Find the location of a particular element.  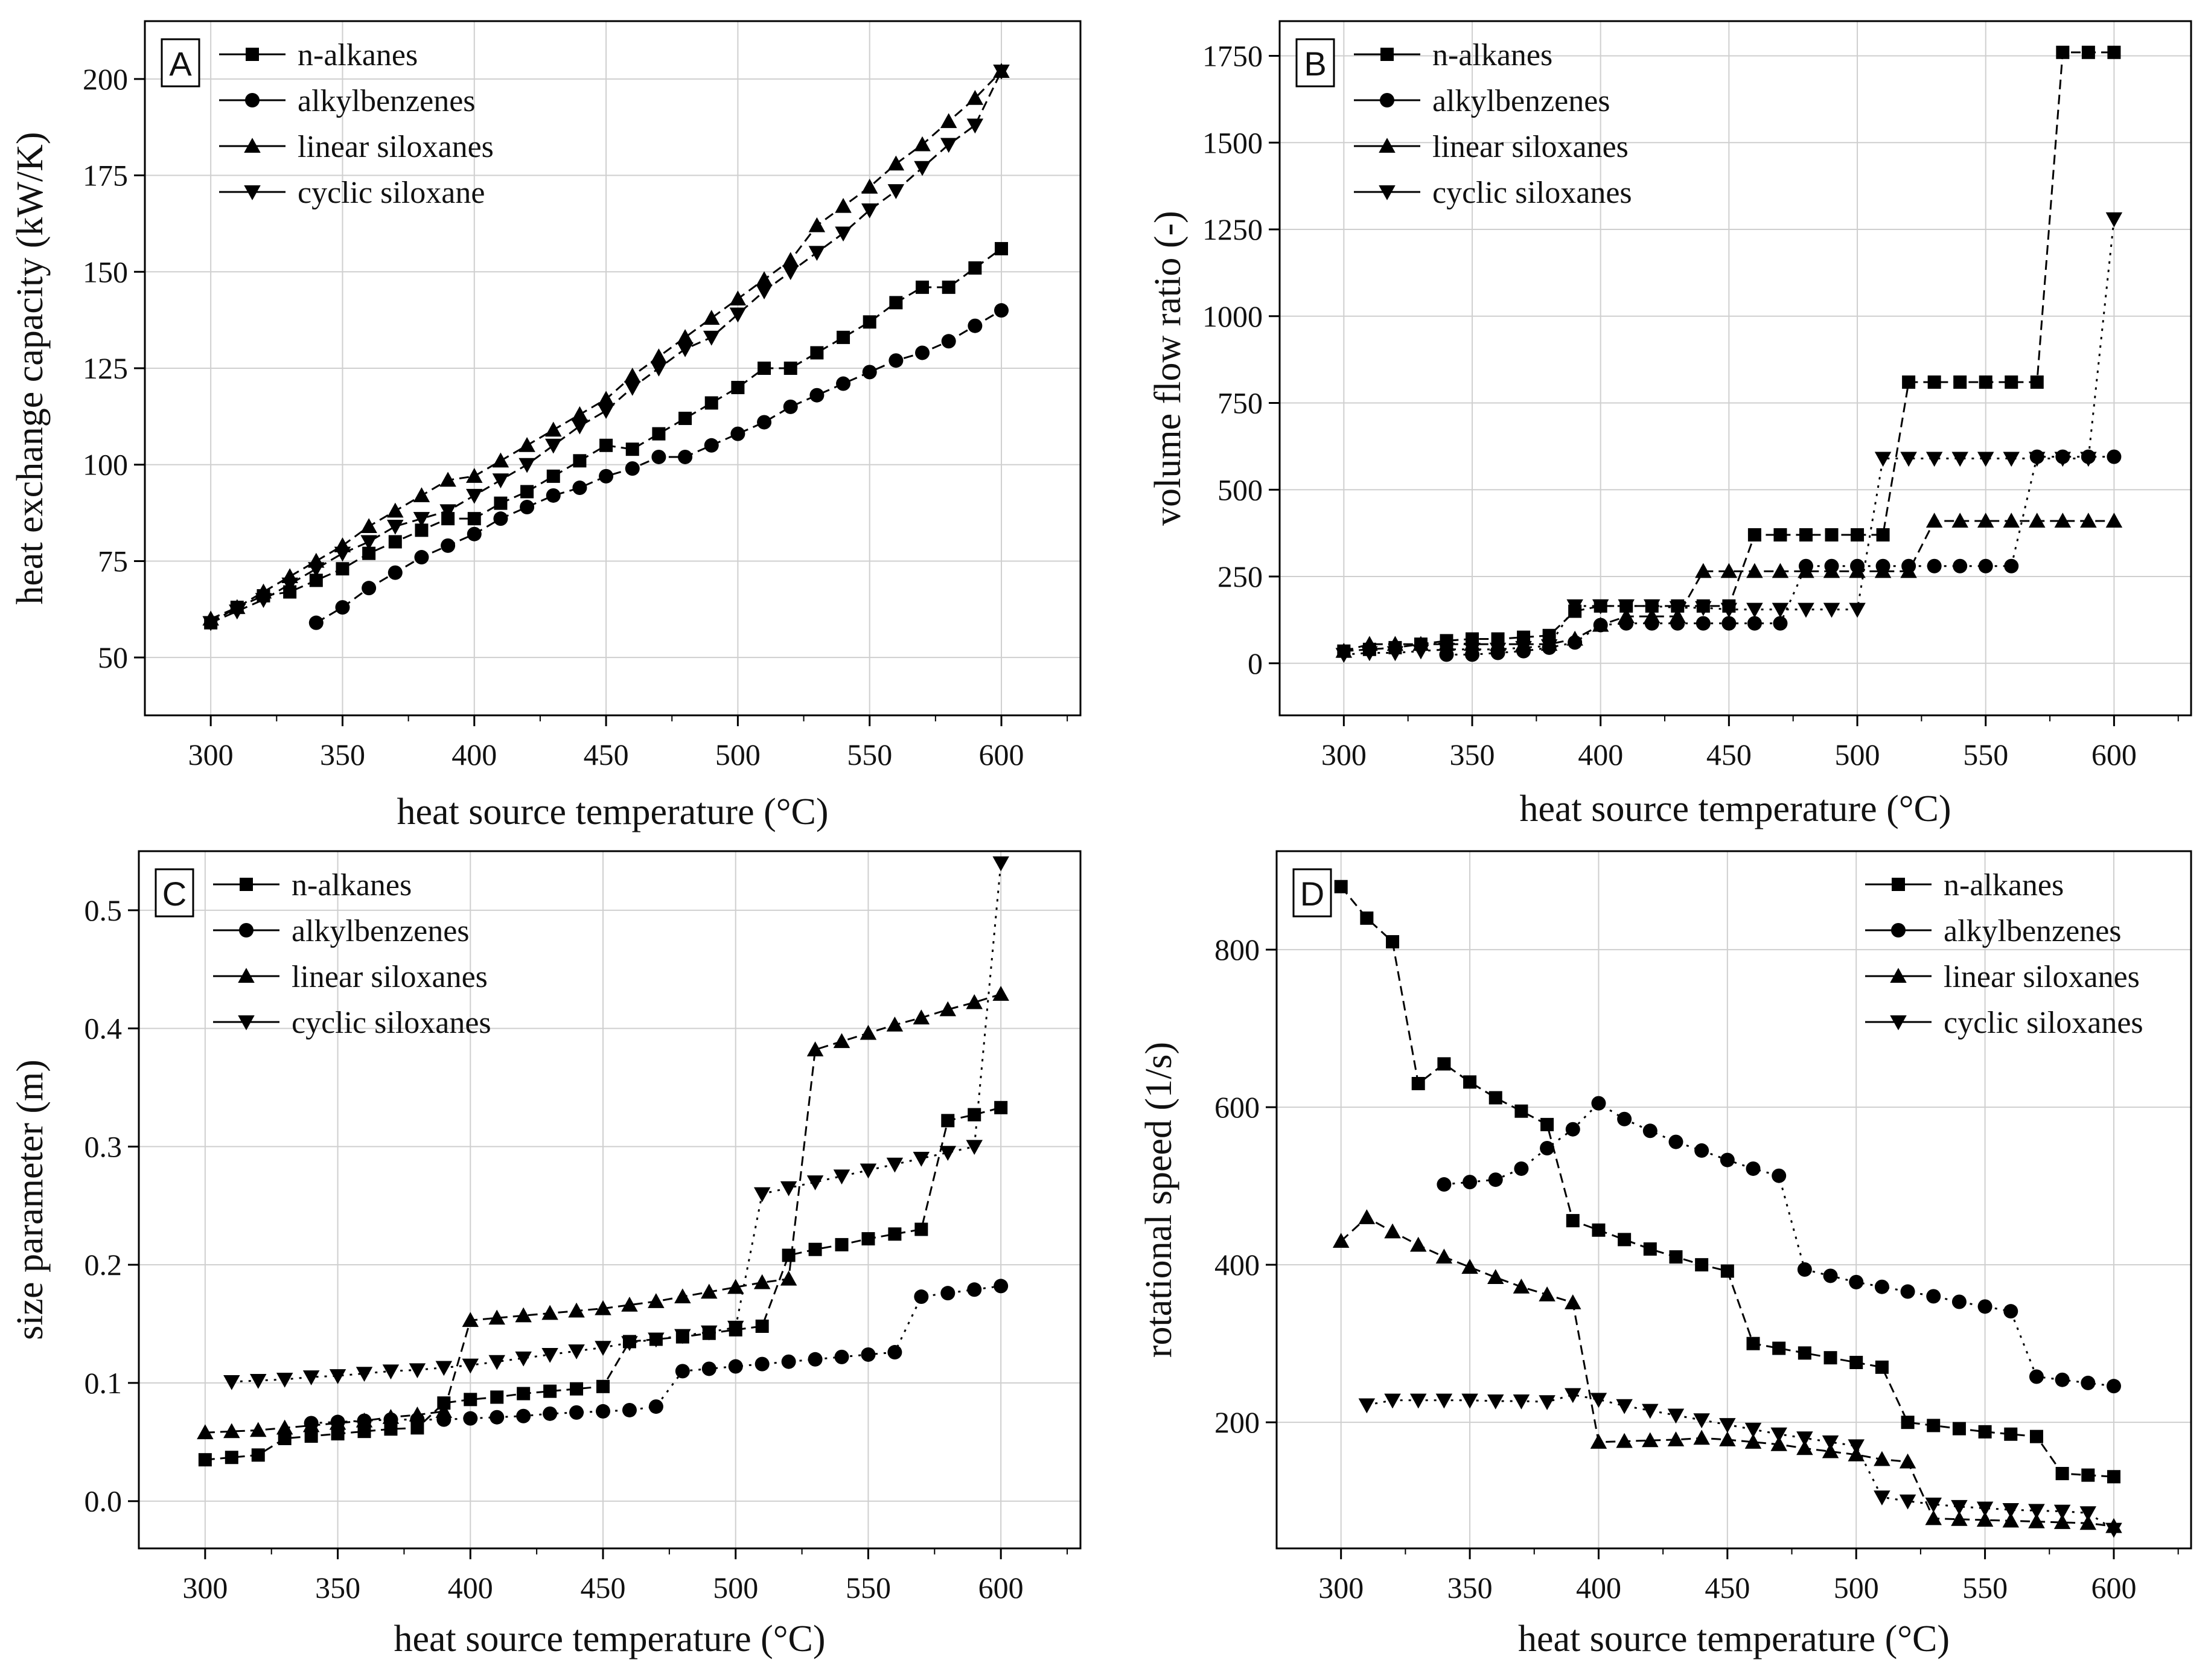

y-tick-label: 400 is located at coordinates (1237, 1265).